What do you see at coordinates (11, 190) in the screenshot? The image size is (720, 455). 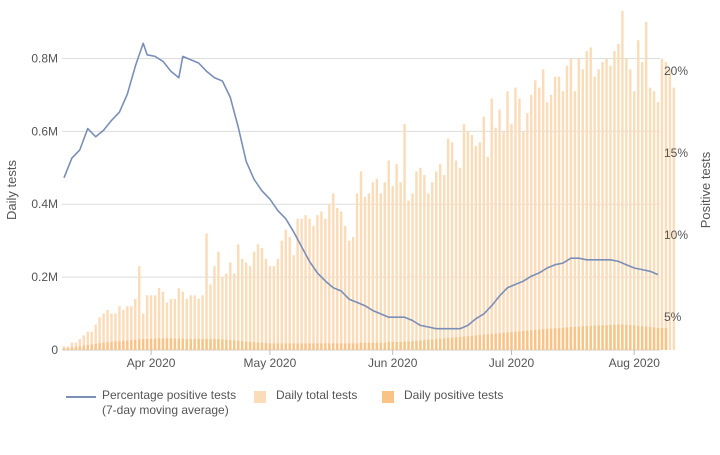 I see `left-axis-title: Daily tests` at bounding box center [11, 190].